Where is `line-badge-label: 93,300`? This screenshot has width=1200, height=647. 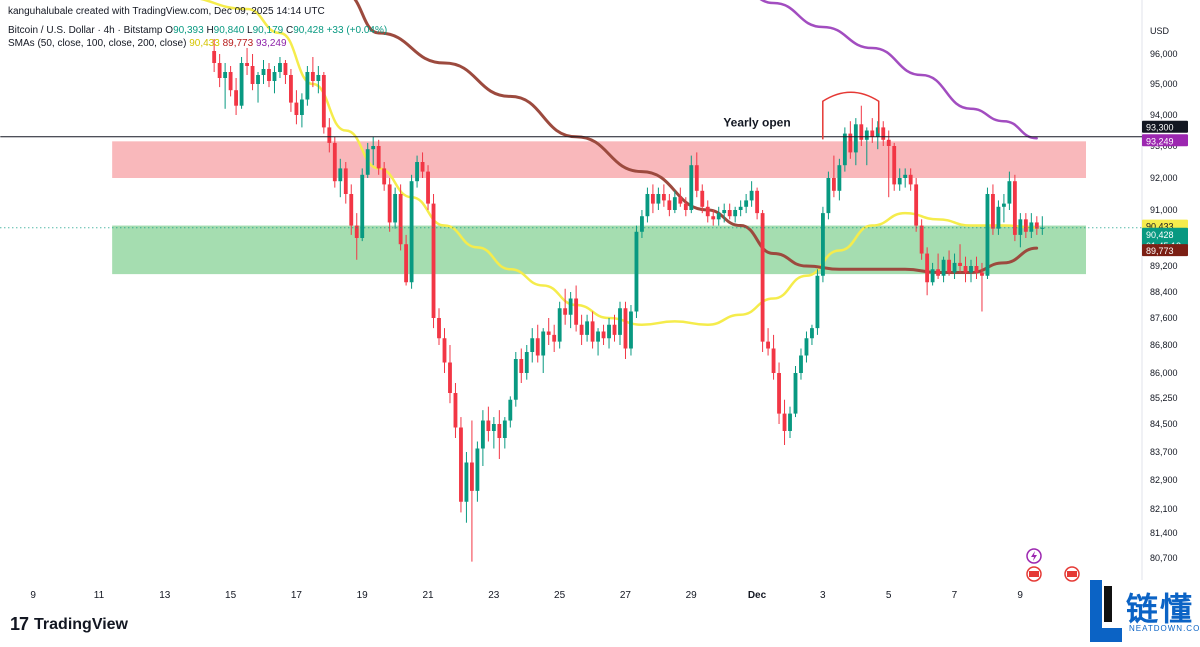
line-badge-label: 93,300 is located at coordinates (1160, 128).